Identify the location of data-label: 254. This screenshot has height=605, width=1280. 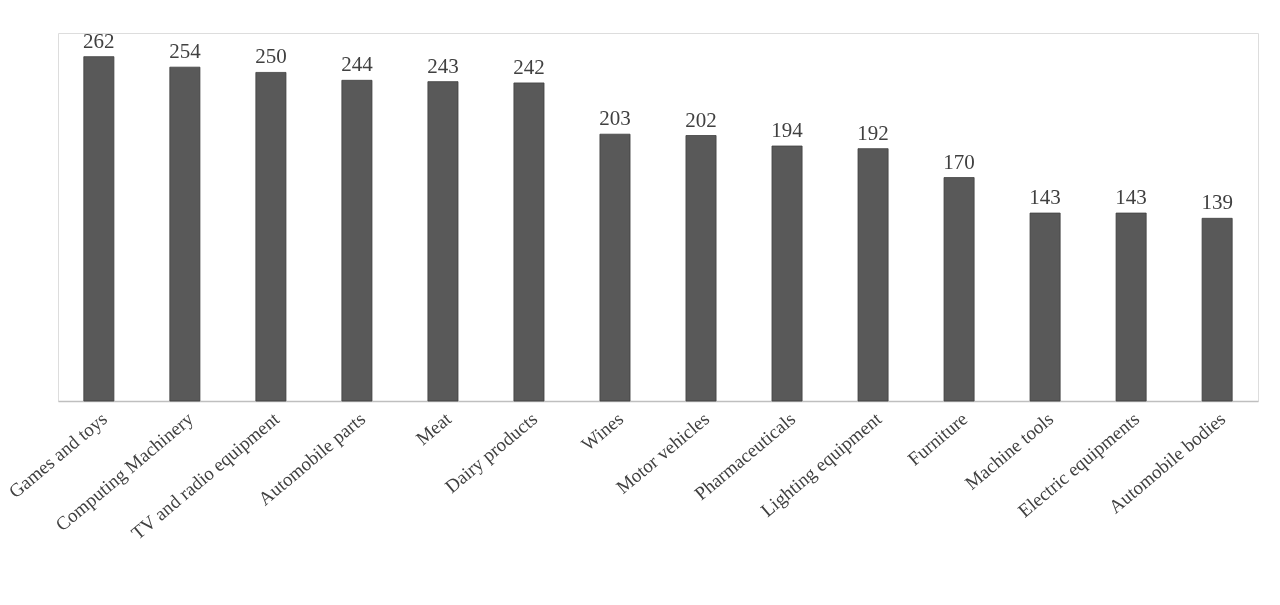
(185, 51).